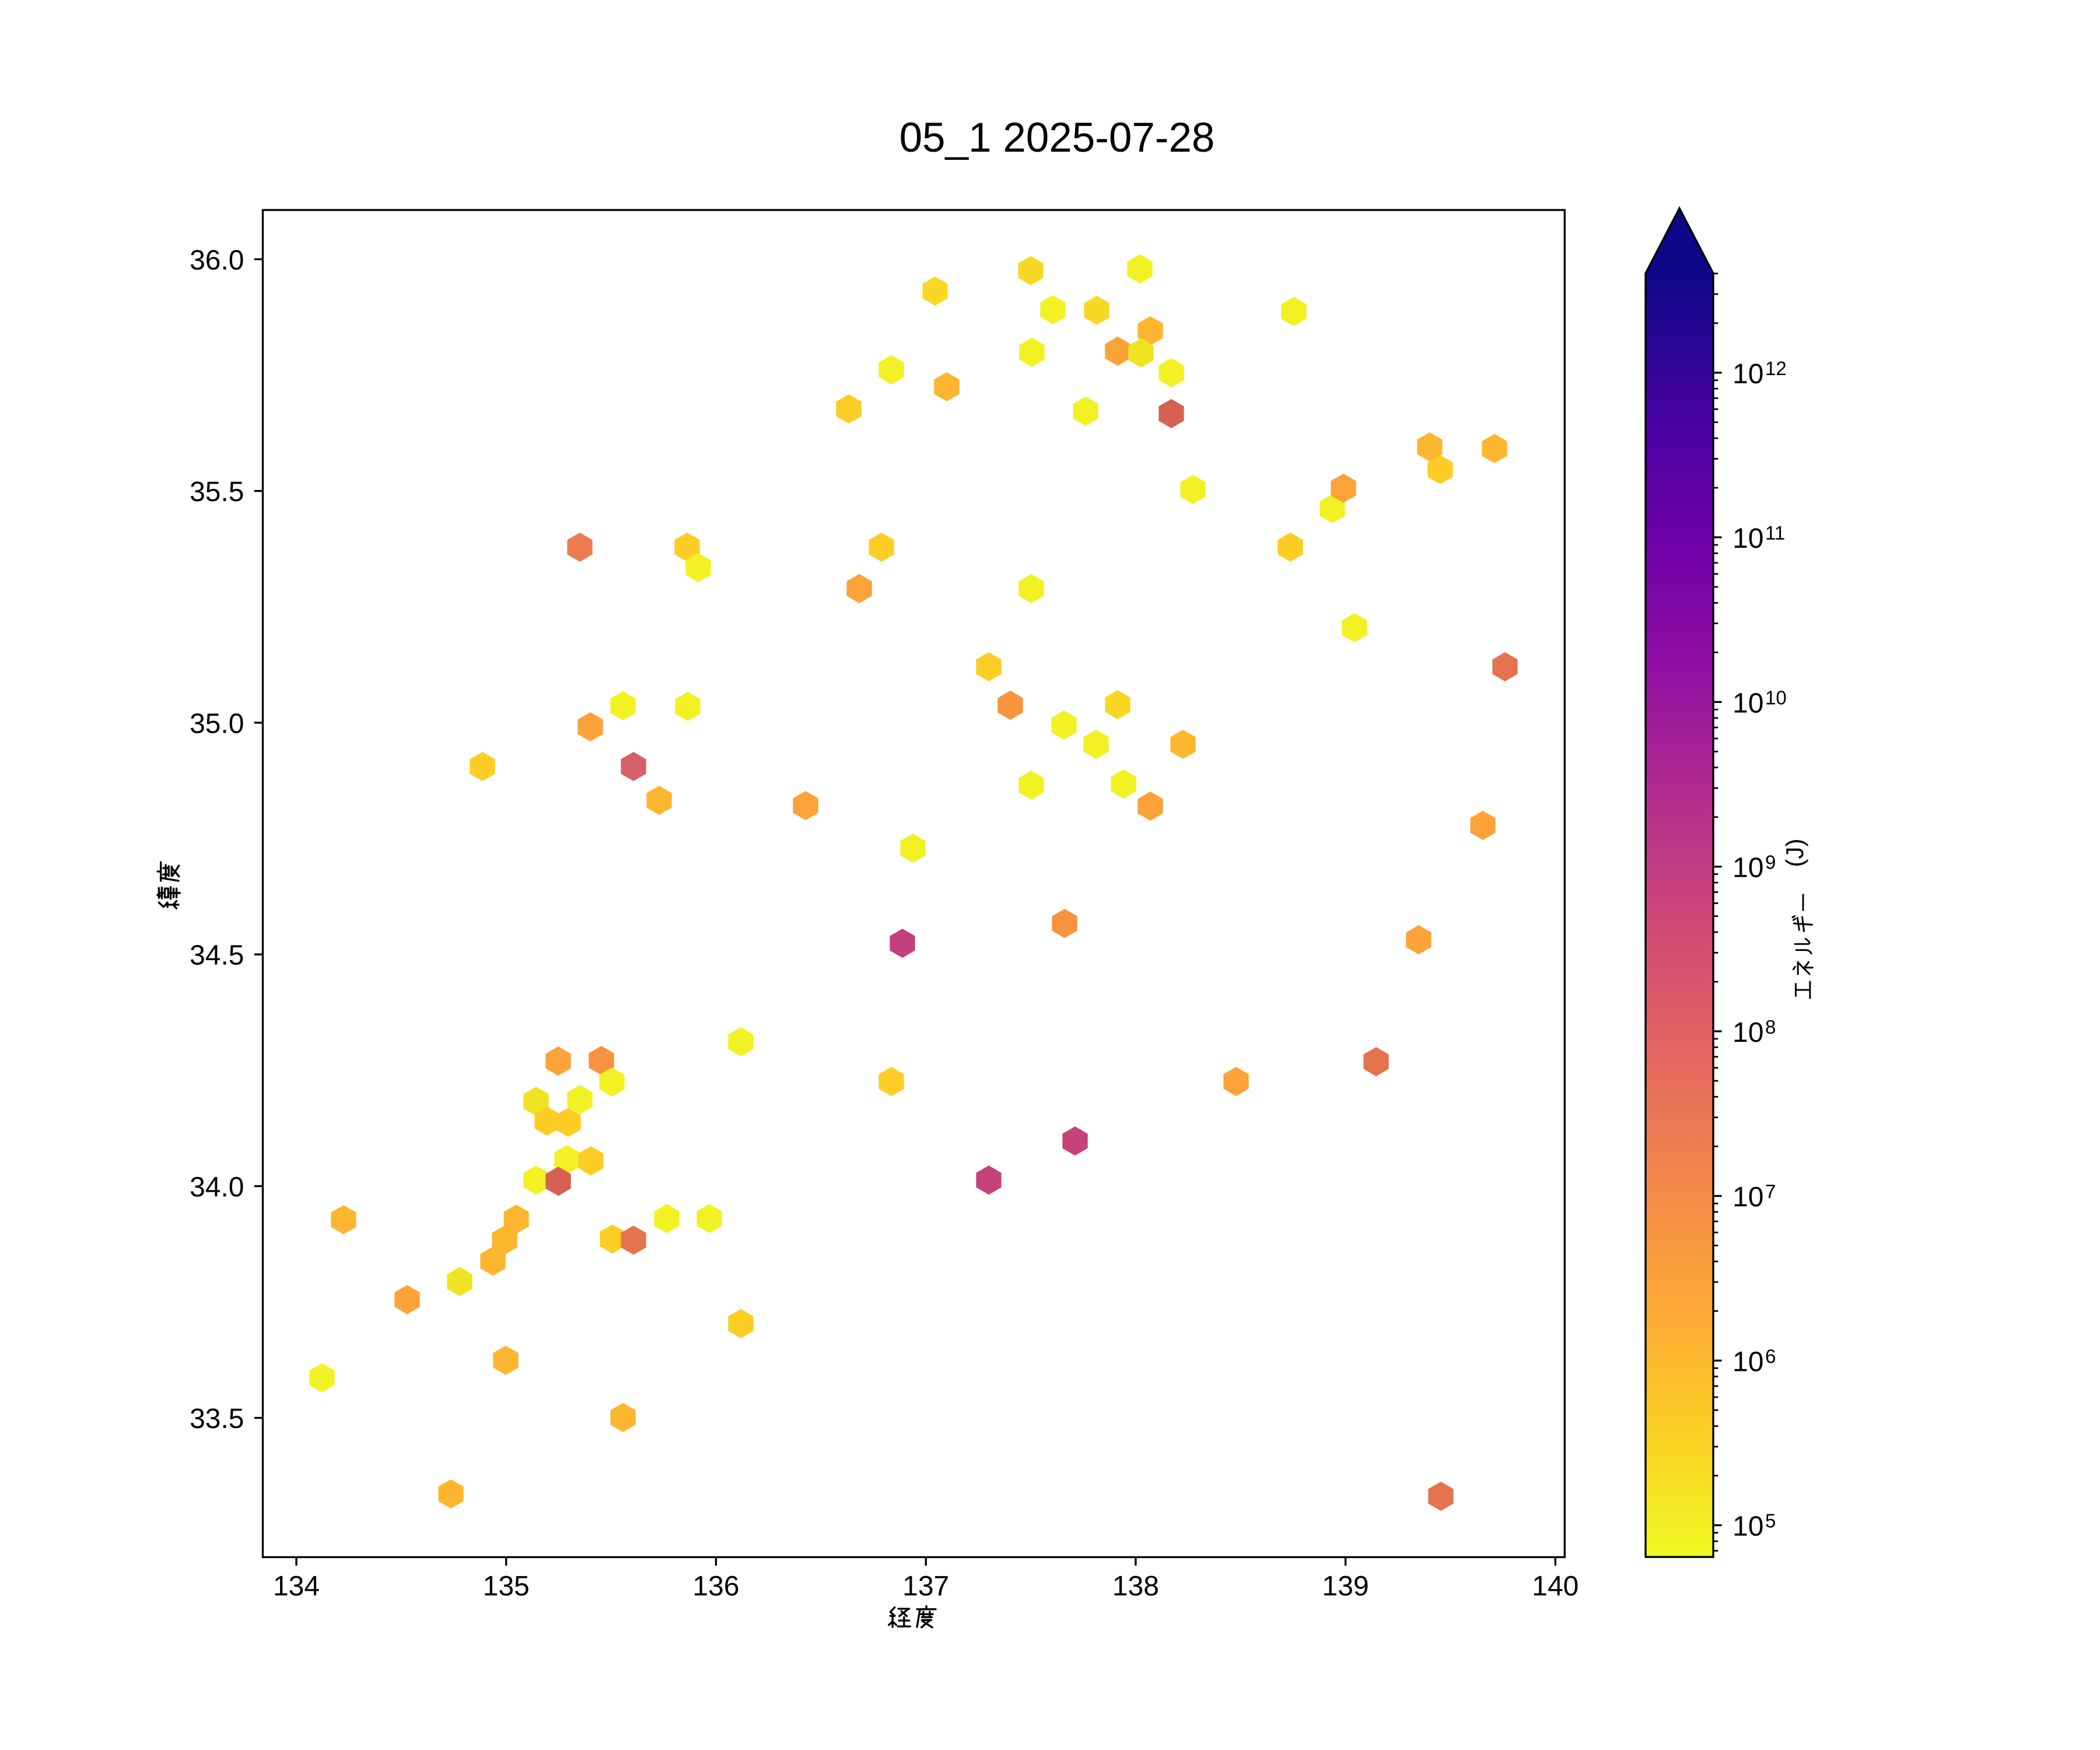 The height and width of the screenshot is (1750, 2100). What do you see at coordinates (217, 260) in the screenshot?
I see `svg-text: 36.0` at bounding box center [217, 260].